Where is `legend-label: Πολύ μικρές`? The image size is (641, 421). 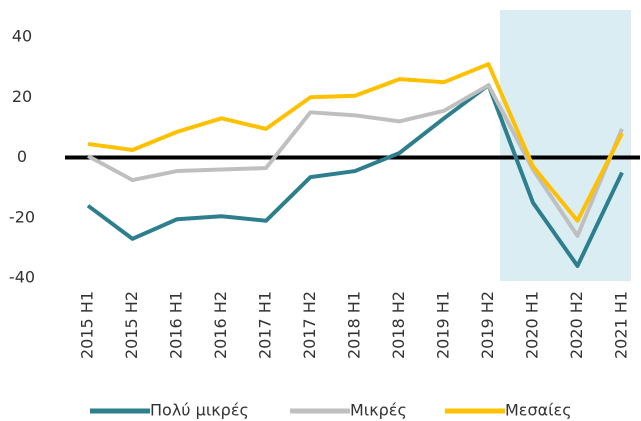
legend-label: Πολύ μικρές is located at coordinates (199, 410).